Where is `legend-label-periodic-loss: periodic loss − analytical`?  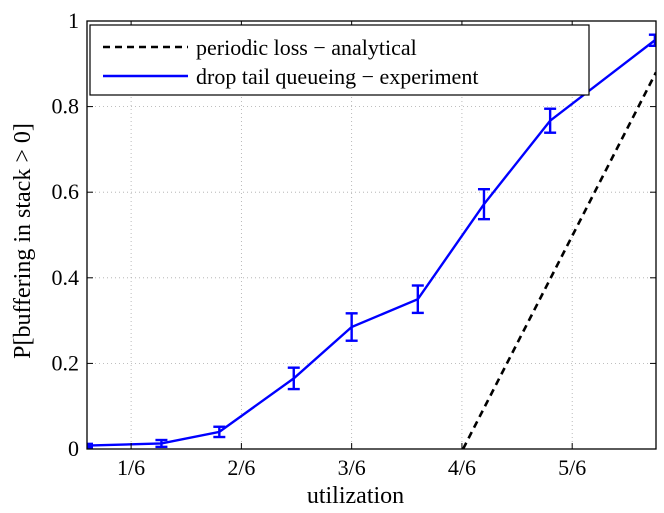 legend-label-periodic-loss: periodic loss − analytical is located at coordinates (306, 47).